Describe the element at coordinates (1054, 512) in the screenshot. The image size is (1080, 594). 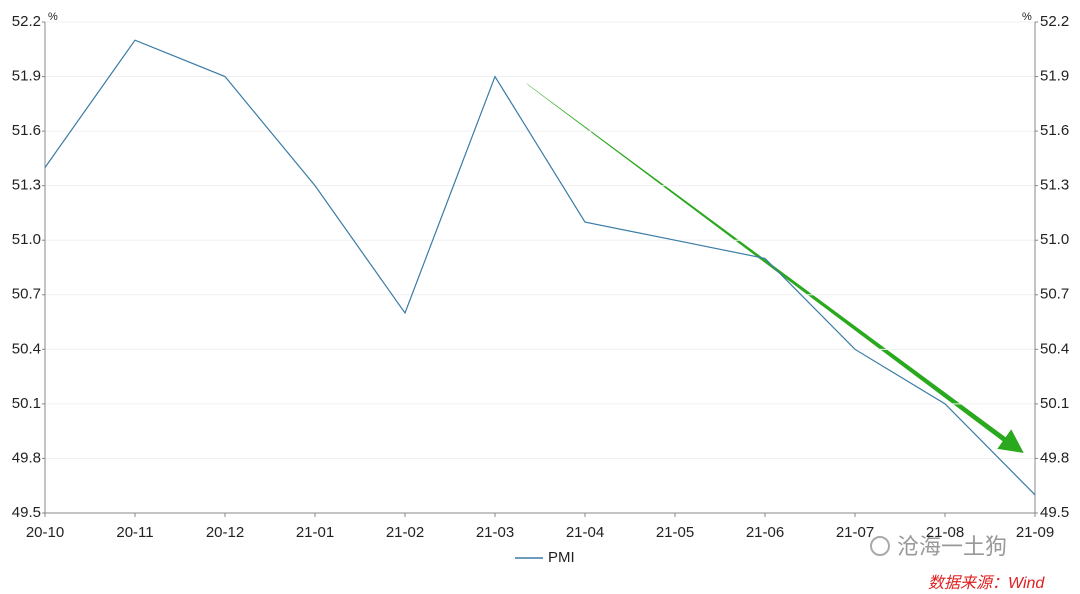
I see `y2-tick-label: 49.5` at that location.